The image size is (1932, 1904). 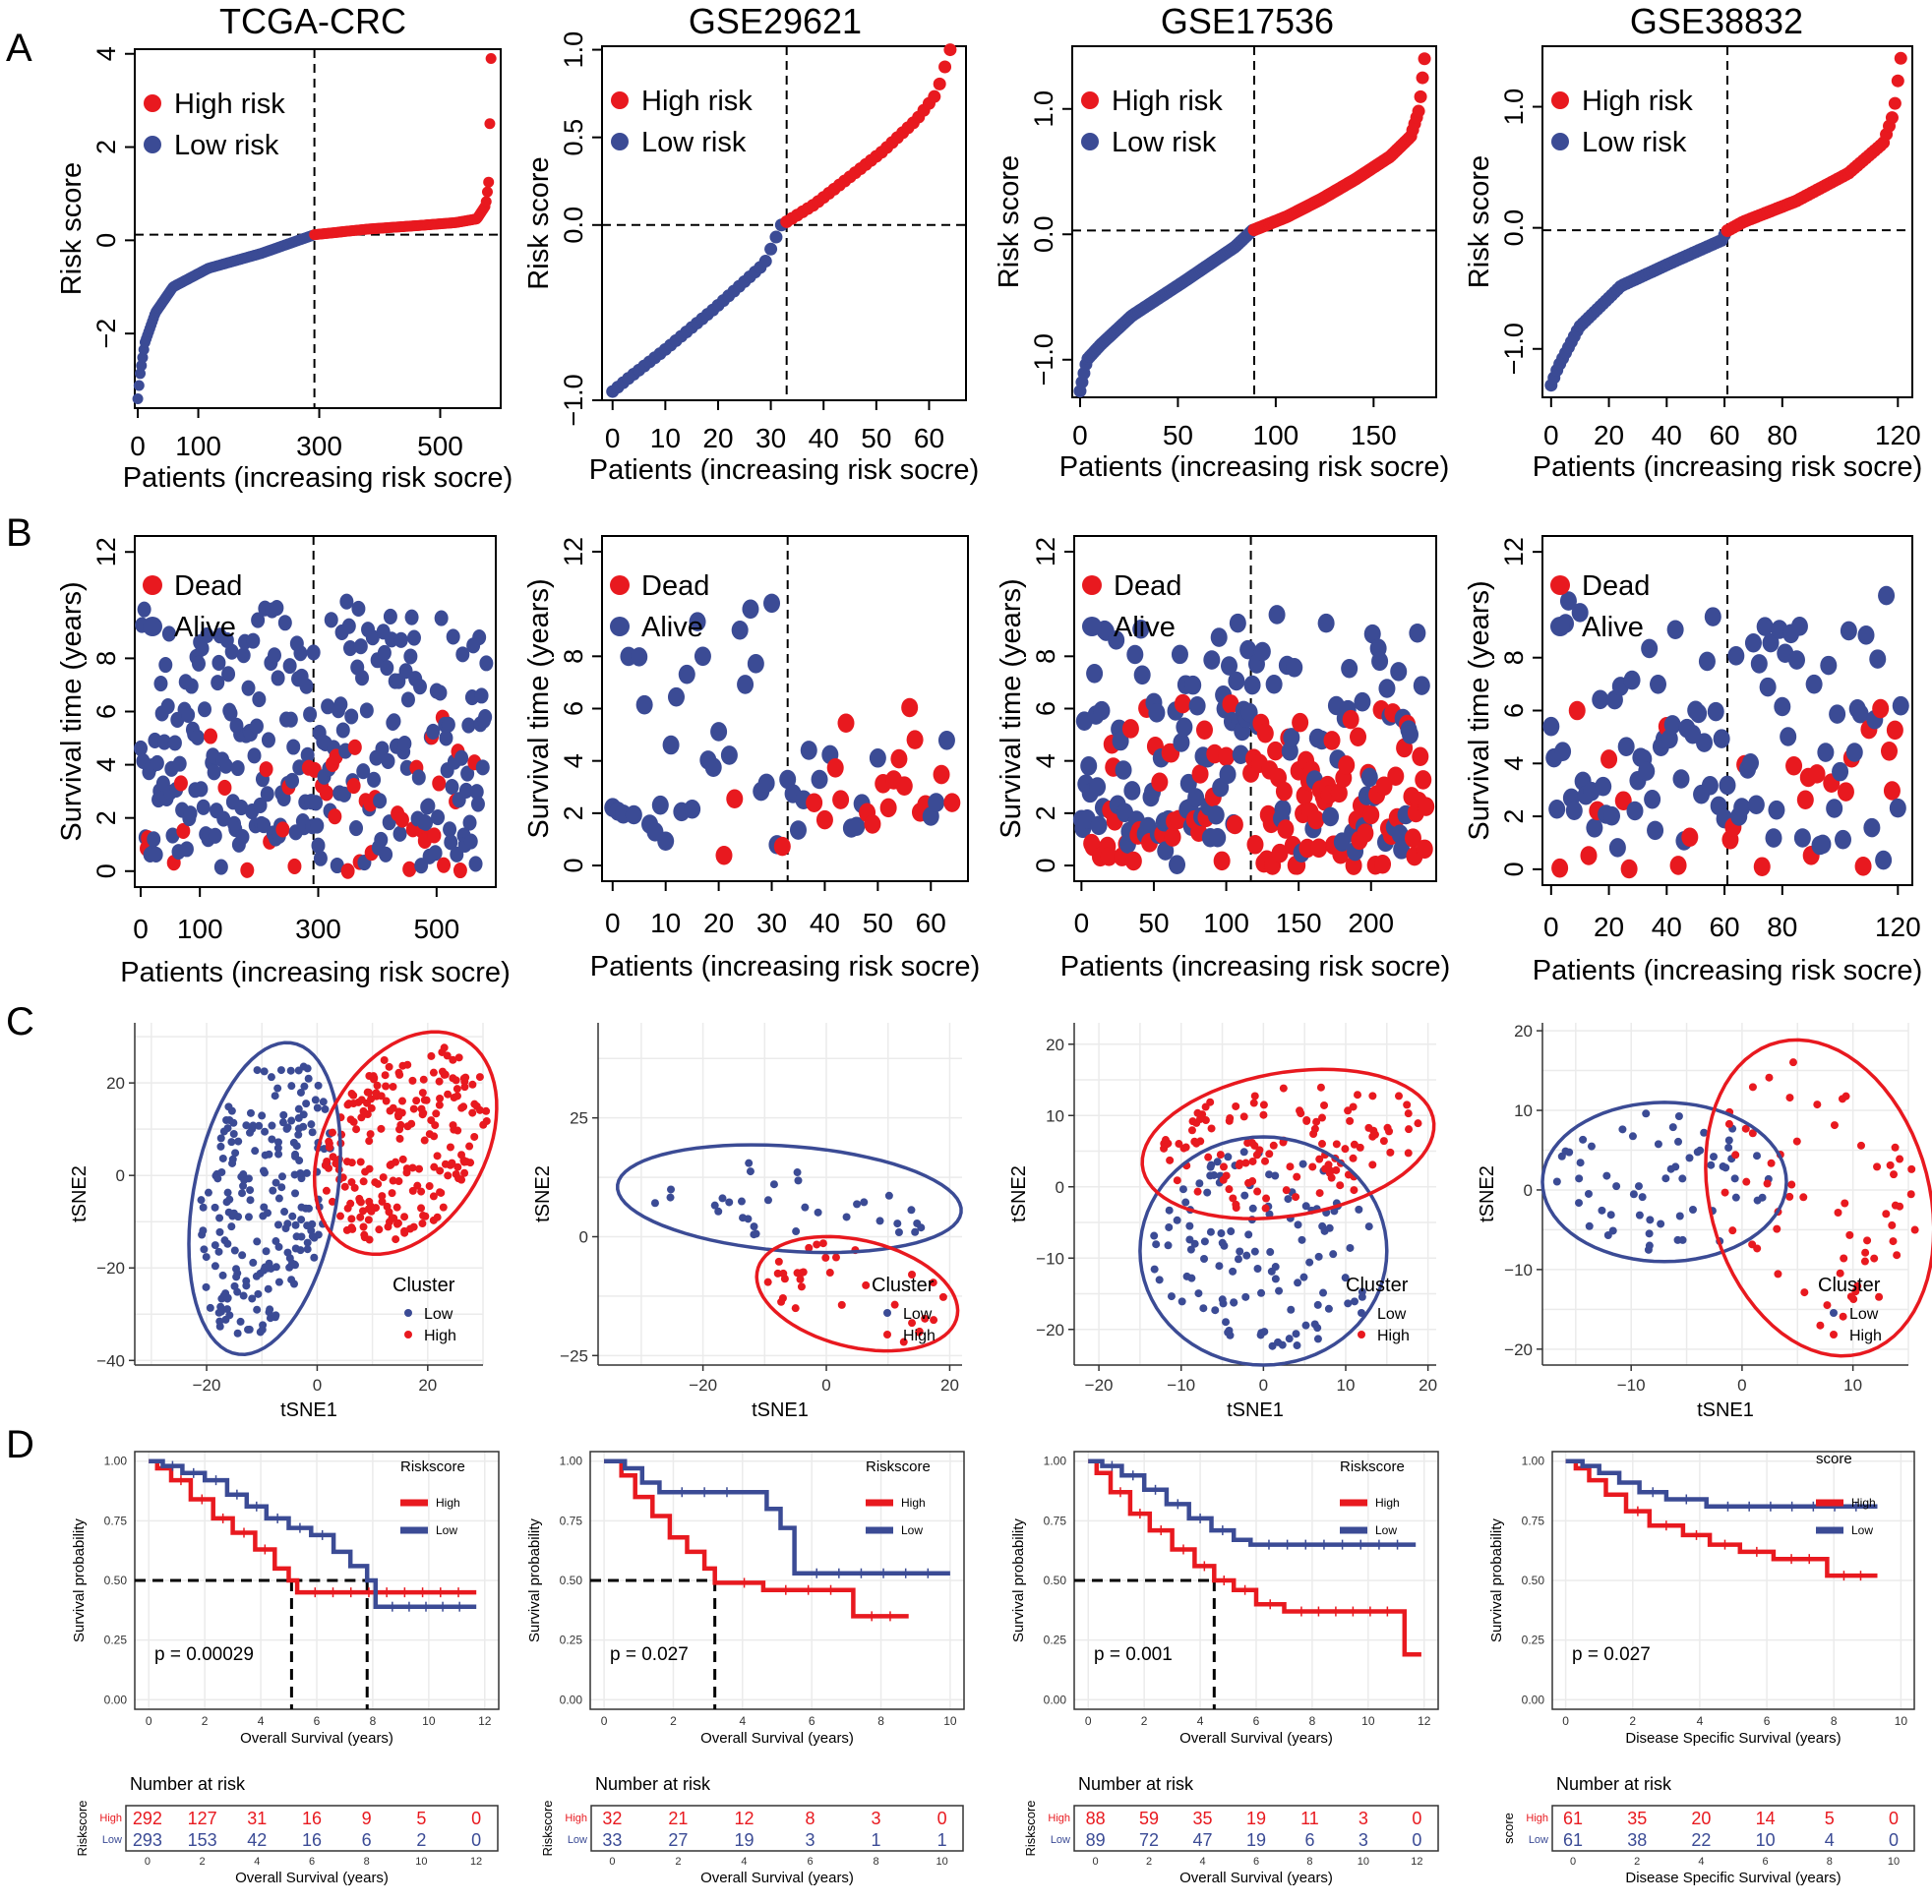 I want to click on y-tick-label: 8, so click(x=106, y=658).